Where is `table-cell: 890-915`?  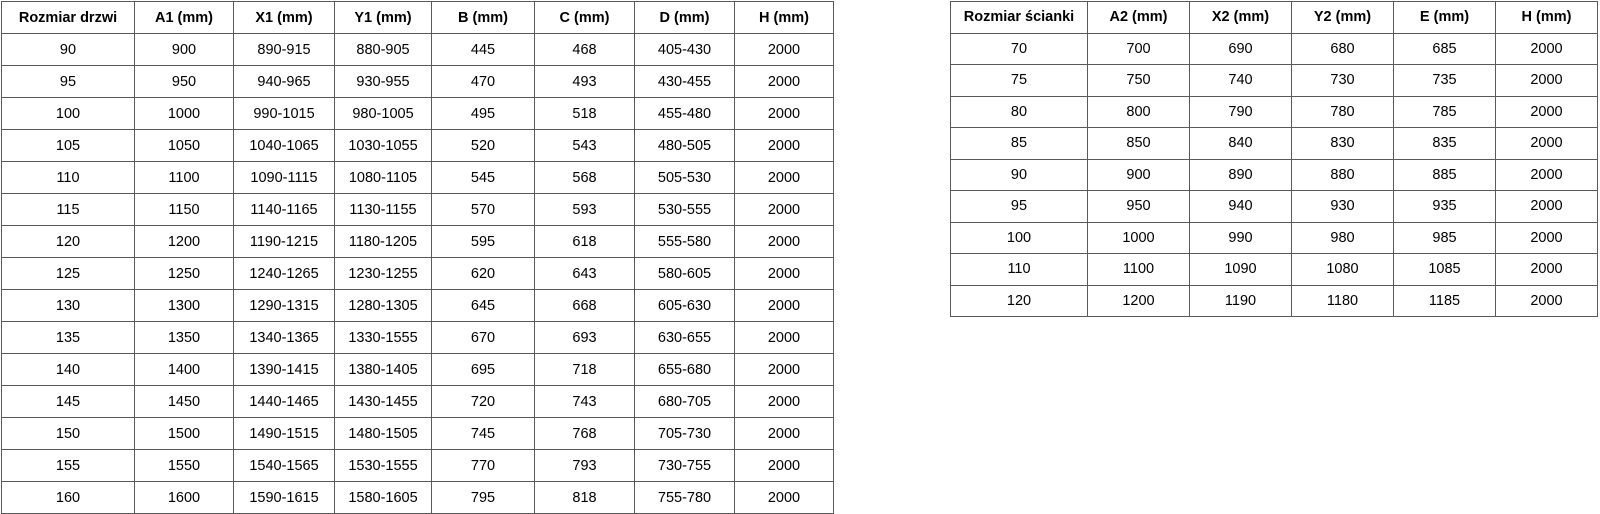
table-cell: 890-915 is located at coordinates (284, 49).